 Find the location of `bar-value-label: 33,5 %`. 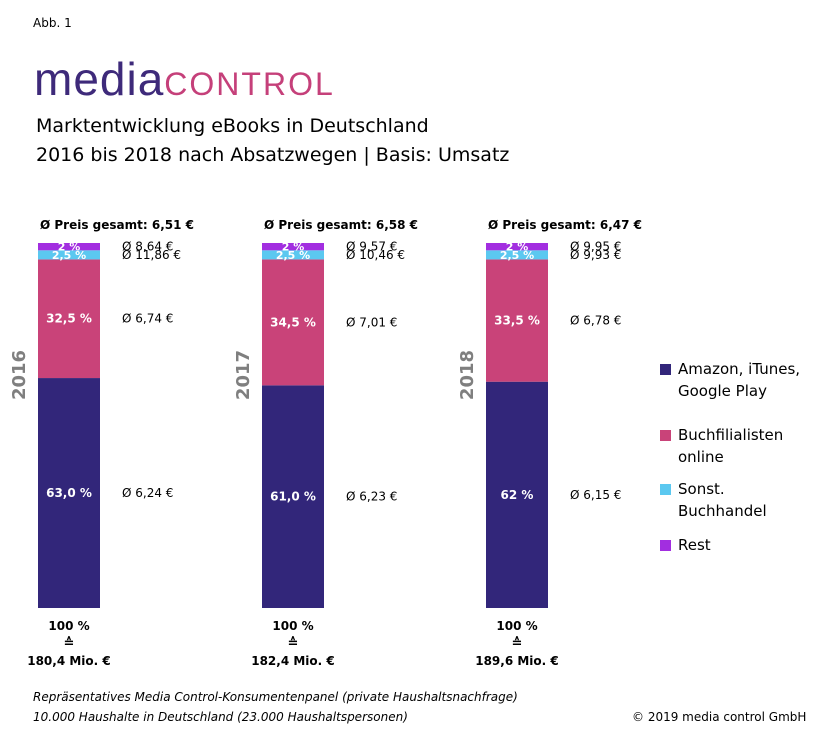

bar-value-label: 33,5 % is located at coordinates (517, 321).